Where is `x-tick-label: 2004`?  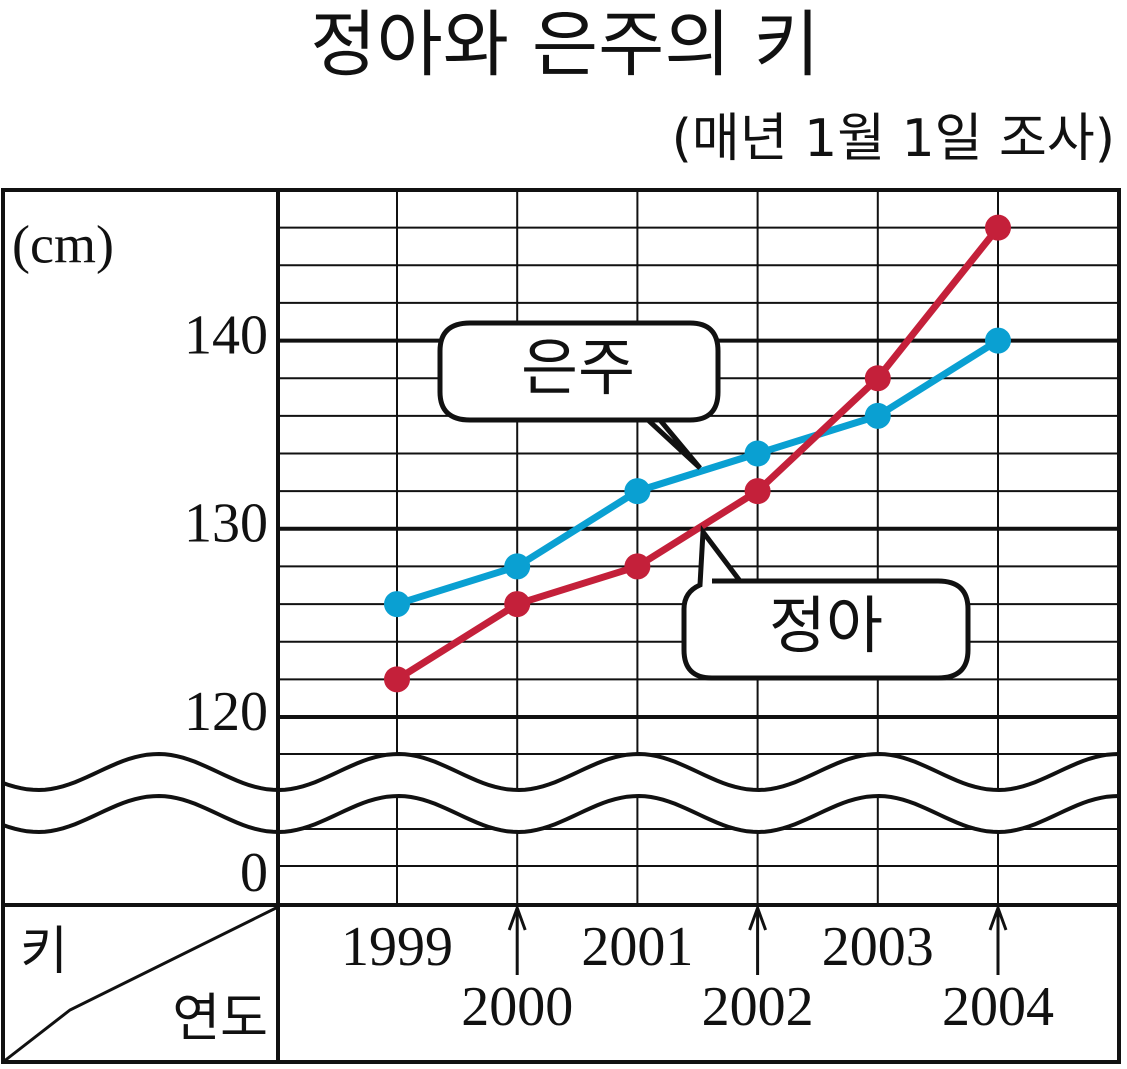
x-tick-label: 2004 is located at coordinates (998, 1007).